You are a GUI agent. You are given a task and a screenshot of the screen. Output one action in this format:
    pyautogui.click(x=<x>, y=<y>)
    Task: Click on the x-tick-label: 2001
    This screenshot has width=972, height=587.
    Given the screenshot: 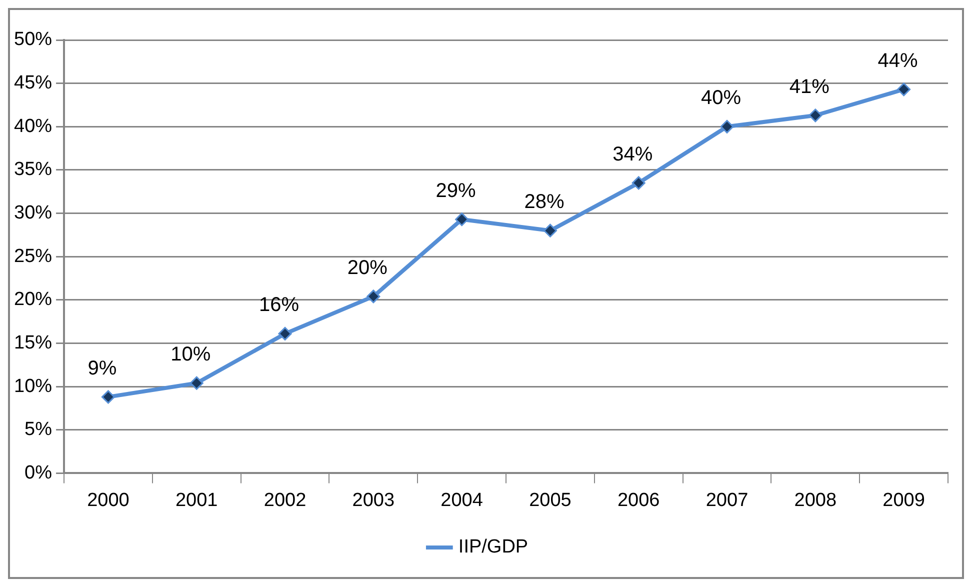 What is the action you would take?
    pyautogui.click(x=196, y=500)
    